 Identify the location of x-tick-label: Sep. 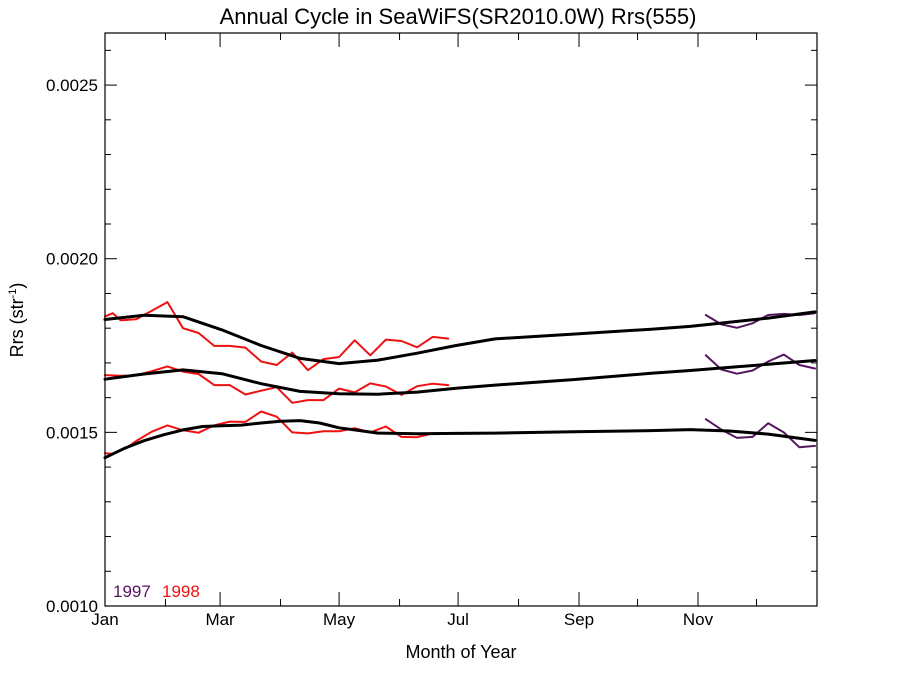
(579, 619).